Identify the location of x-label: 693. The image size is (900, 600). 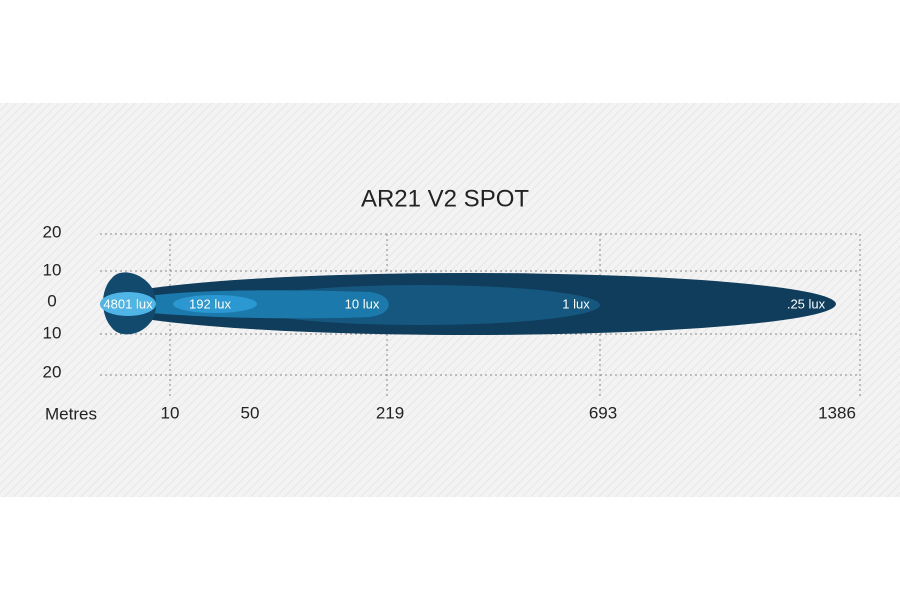
(603, 412).